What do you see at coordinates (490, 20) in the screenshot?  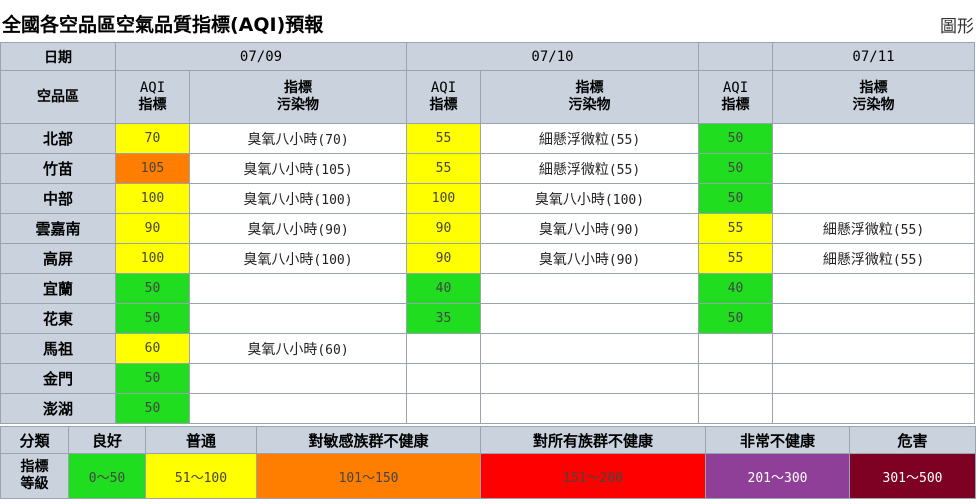 I see `top-bar: 全國各空品區空氣品質指標(AQI)預報 圖形` at bounding box center [490, 20].